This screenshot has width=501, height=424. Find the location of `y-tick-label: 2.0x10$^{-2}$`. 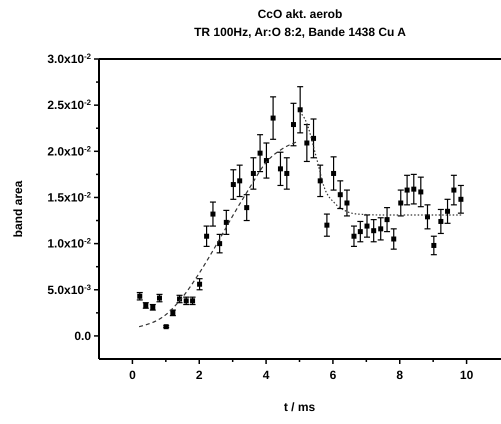

y-tick-label: 2.0x10$^{-2}$ is located at coordinates (69, 151).